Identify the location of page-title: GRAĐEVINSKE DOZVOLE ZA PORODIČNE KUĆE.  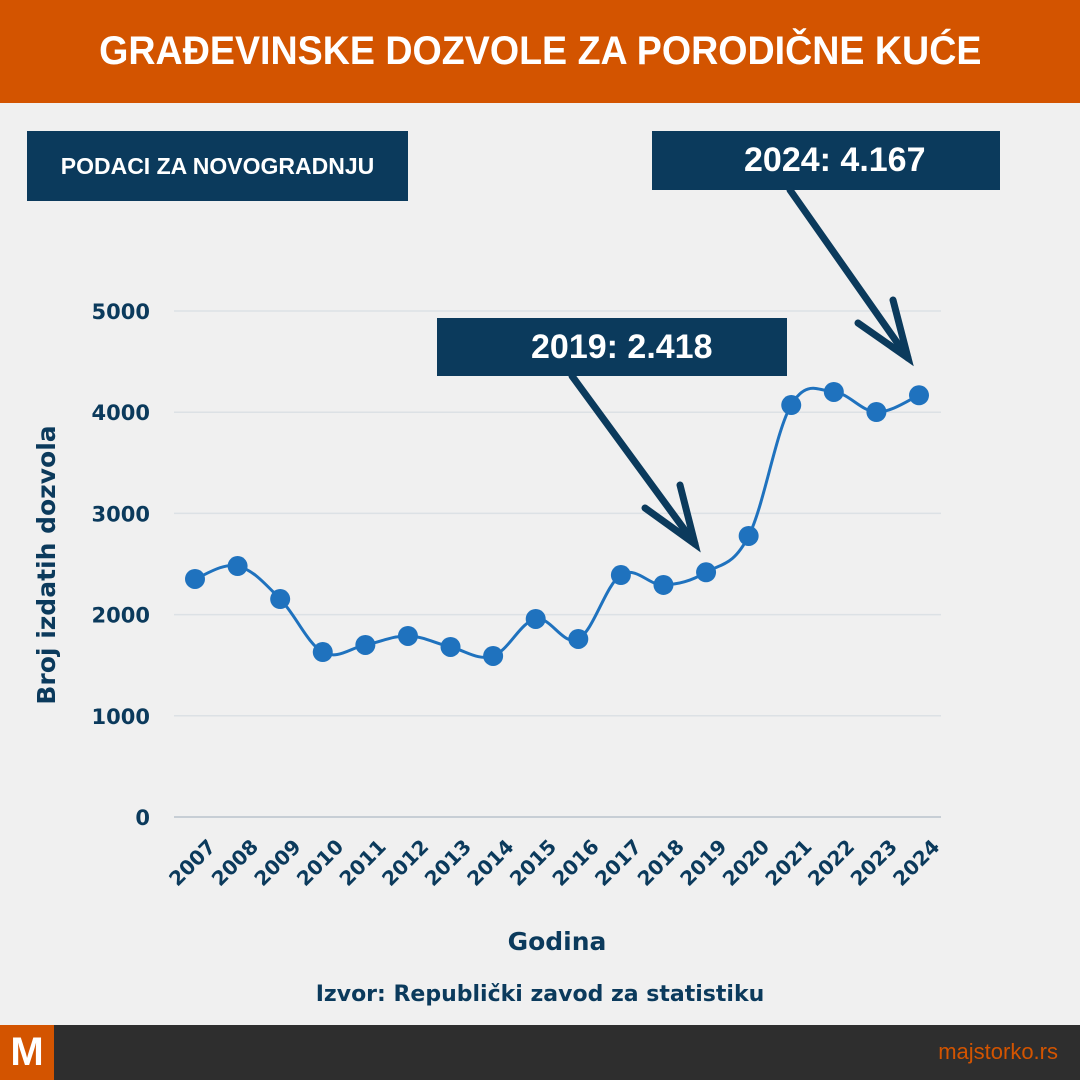
(540, 51).